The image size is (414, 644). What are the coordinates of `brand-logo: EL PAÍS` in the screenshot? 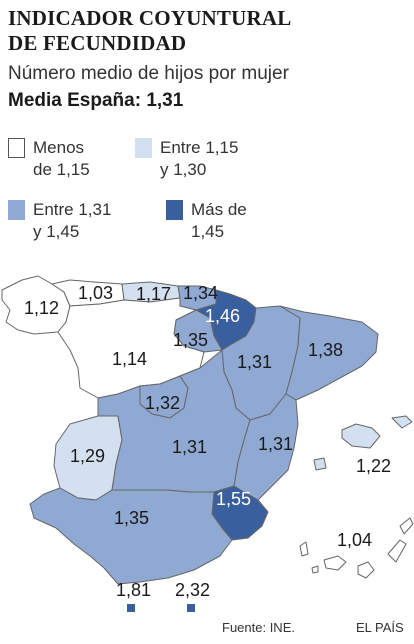 It's located at (380, 627).